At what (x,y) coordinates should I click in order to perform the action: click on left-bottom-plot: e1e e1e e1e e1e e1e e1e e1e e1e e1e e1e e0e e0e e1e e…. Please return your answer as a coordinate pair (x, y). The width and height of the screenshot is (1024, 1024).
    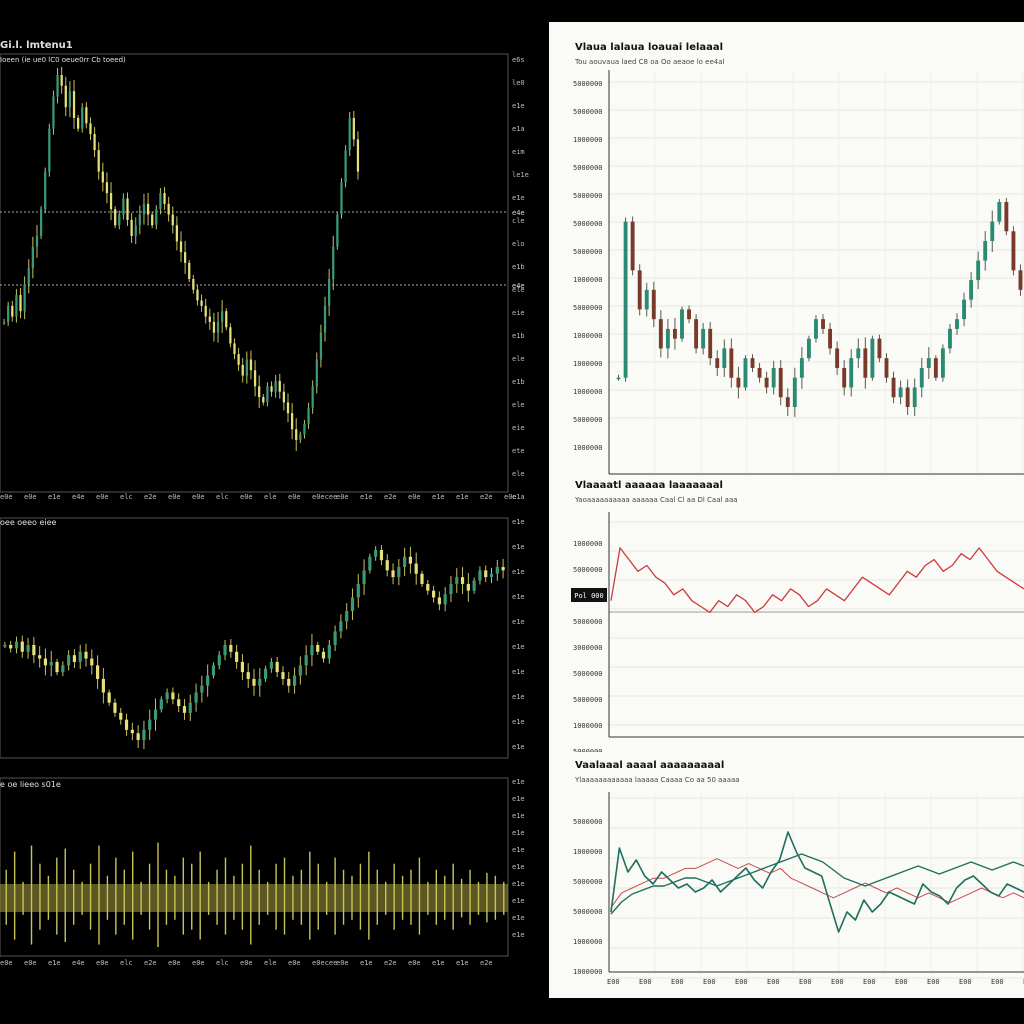
    Looking at the image, I should click on (262, 872).